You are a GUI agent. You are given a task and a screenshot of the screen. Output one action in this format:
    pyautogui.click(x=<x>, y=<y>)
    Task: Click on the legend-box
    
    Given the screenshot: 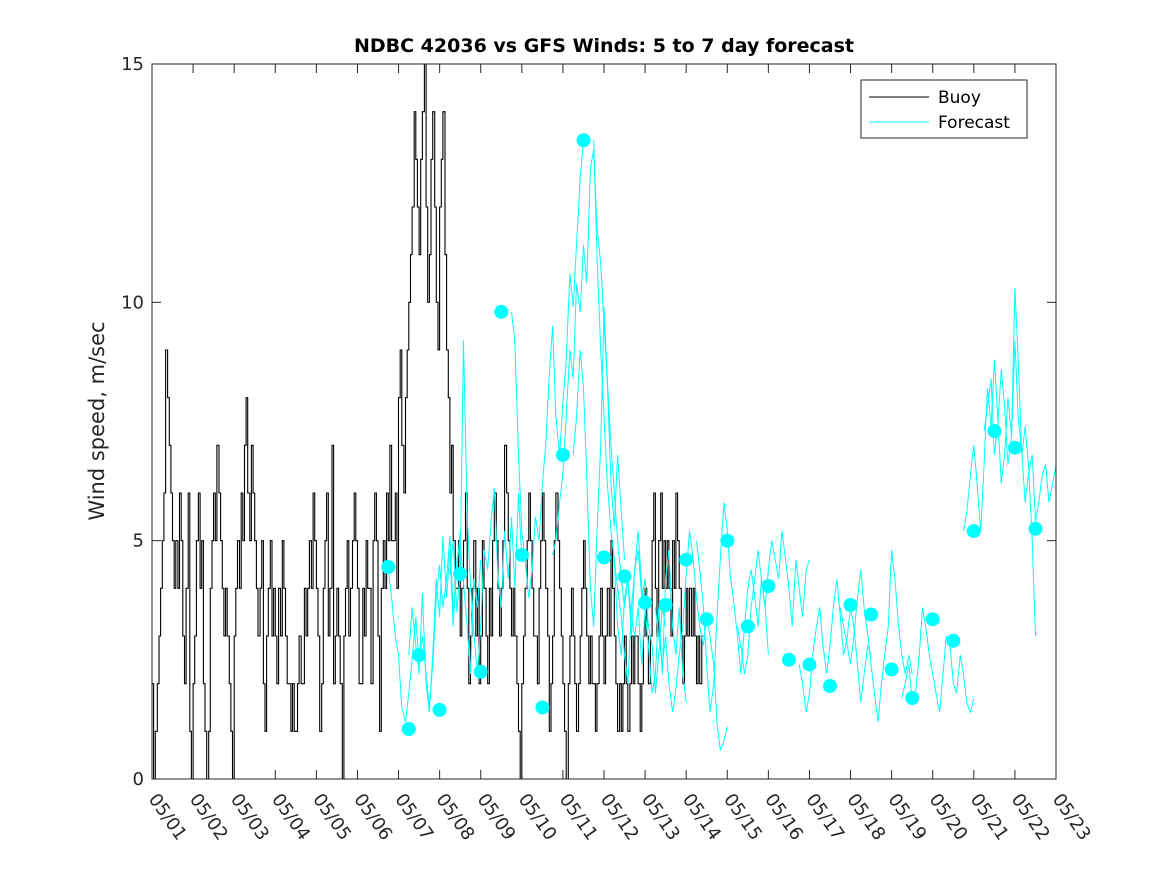 What is the action you would take?
    pyautogui.click(x=944, y=109)
    